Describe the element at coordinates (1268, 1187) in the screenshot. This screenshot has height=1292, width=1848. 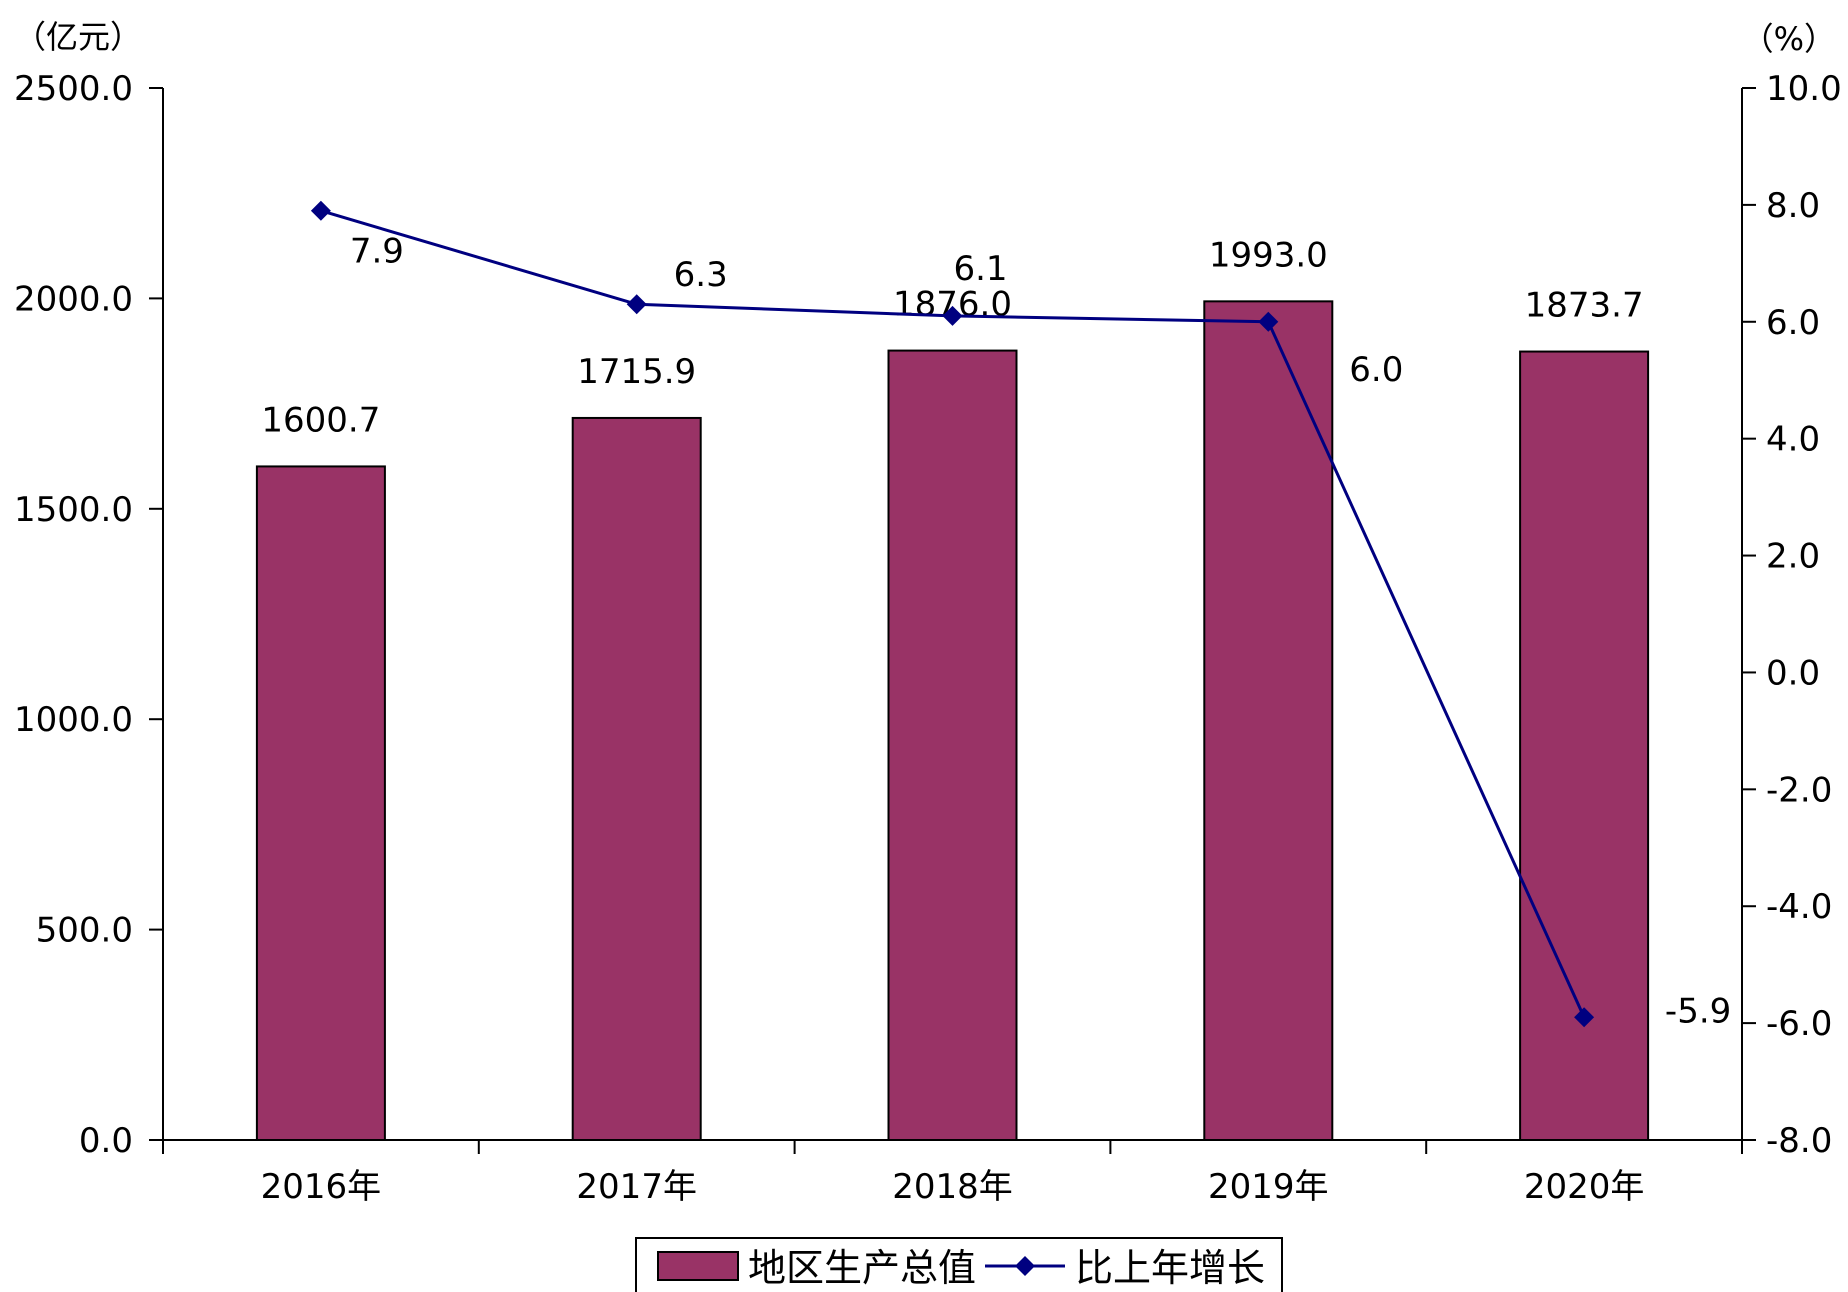
I see `x-axis-tick-label: 2019年` at that location.